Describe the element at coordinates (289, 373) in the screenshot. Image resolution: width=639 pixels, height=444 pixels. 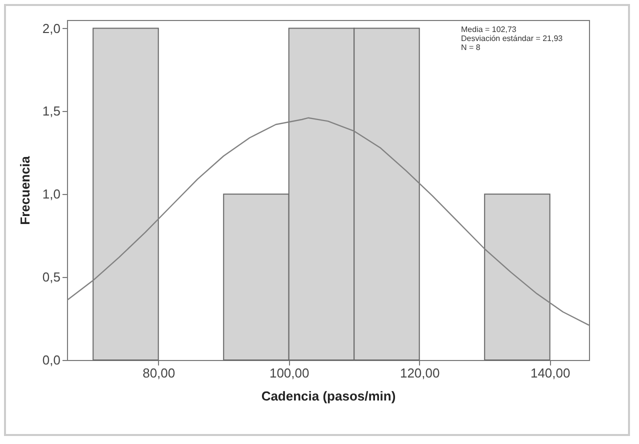
I see `x-tick-label: 100,00` at that location.